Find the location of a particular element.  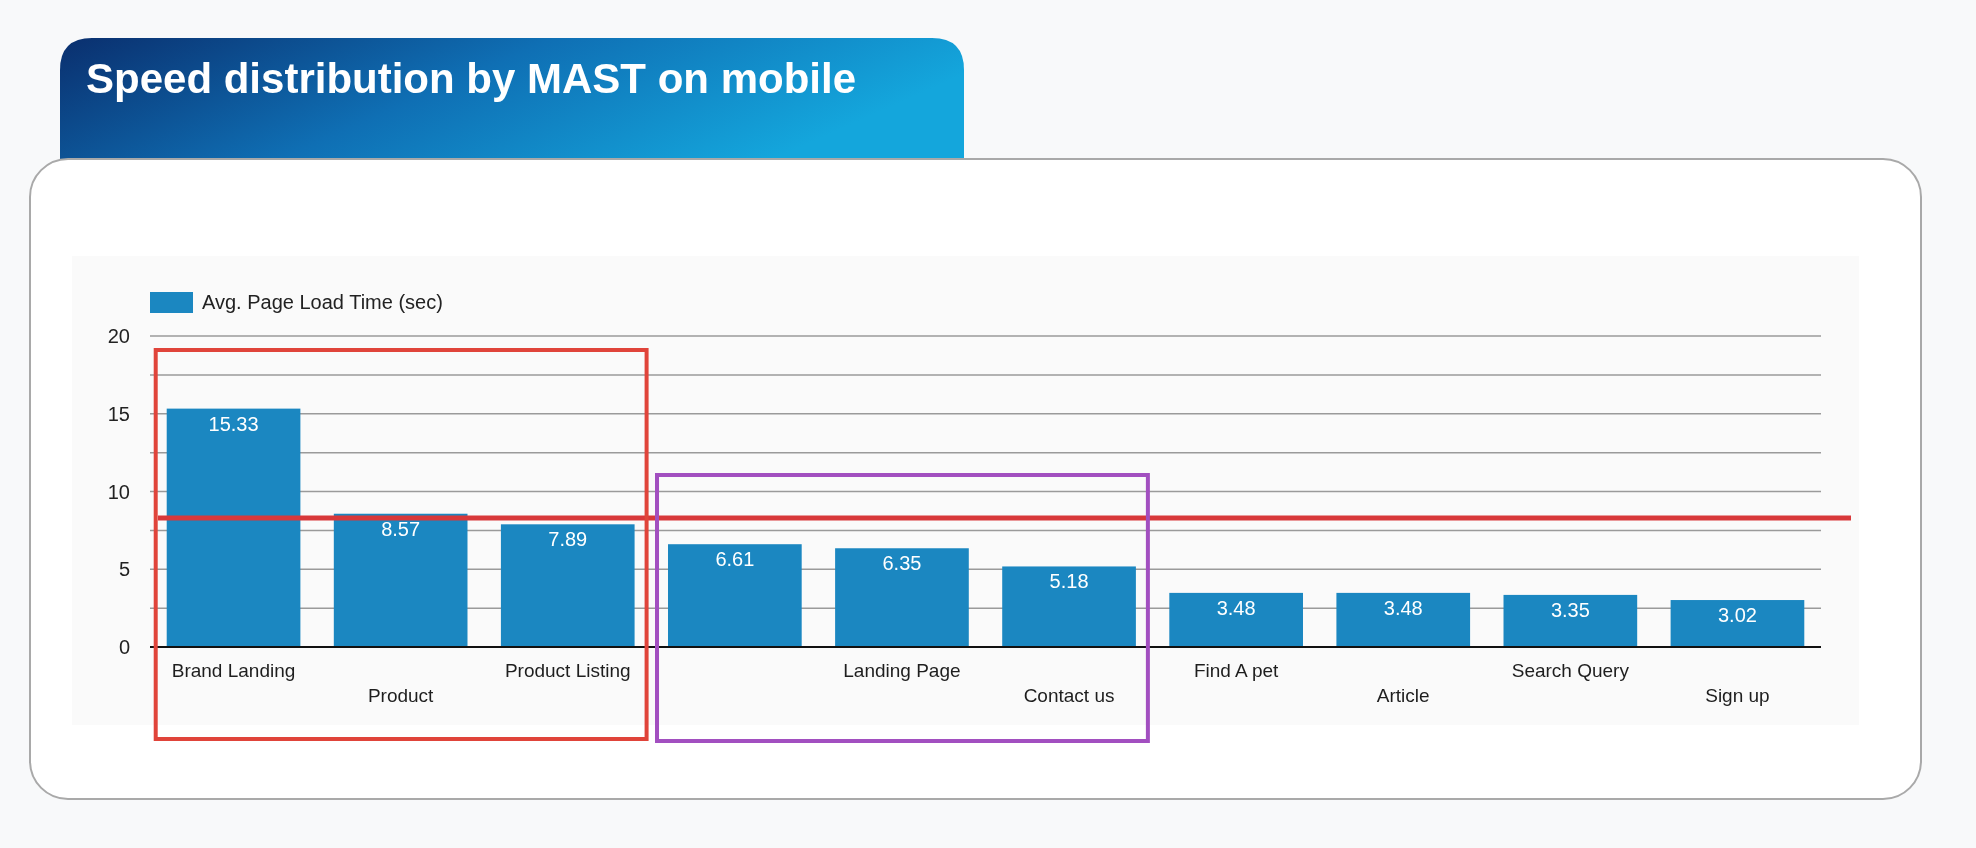

data-label: 3.35 is located at coordinates (1570, 609).